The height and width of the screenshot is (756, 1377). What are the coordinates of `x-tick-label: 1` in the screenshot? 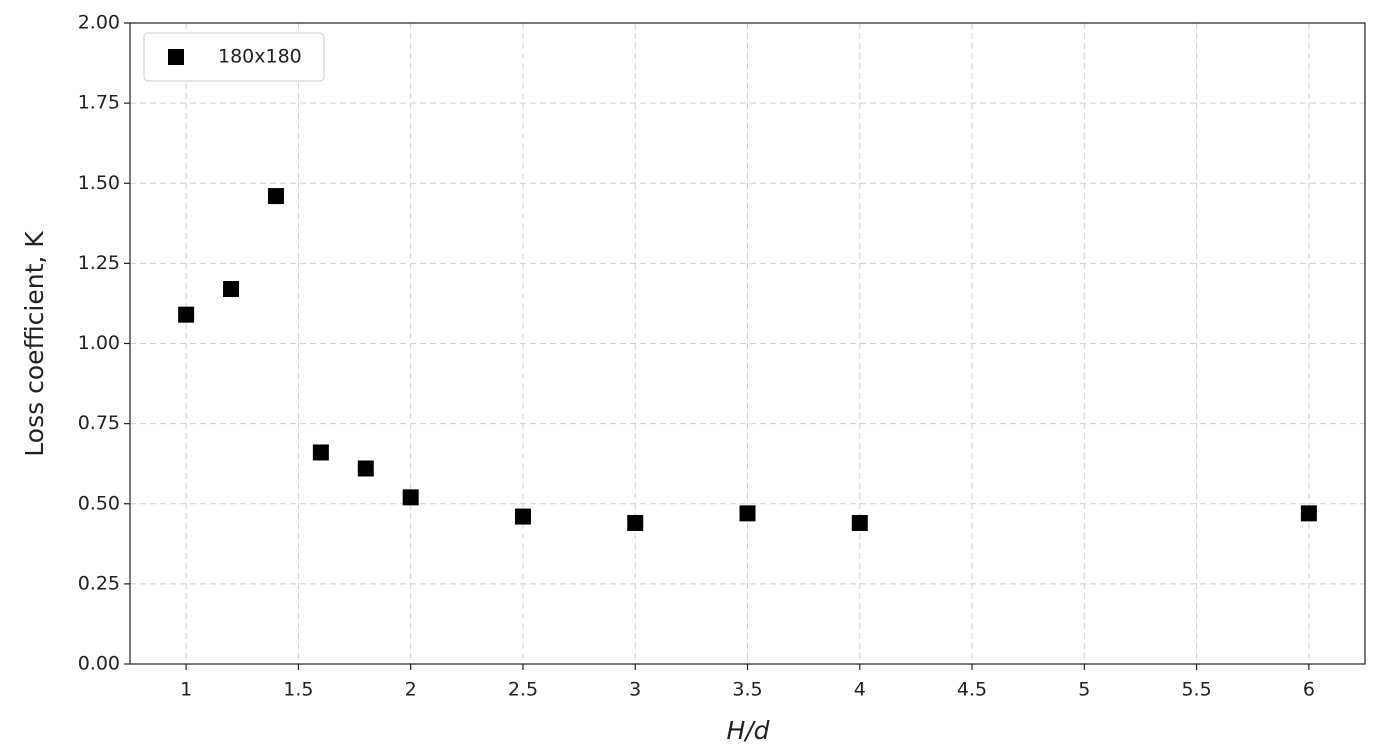 It's located at (186, 690).